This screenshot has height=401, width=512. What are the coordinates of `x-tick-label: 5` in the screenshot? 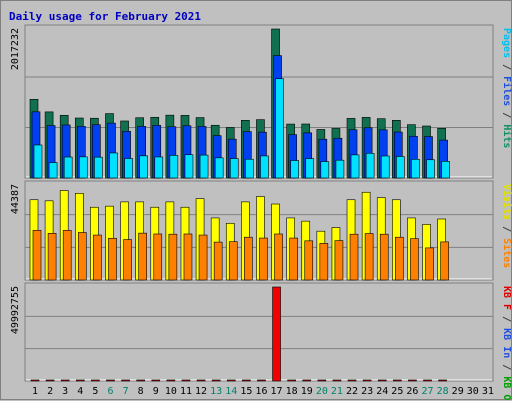 It's located at (95, 391).